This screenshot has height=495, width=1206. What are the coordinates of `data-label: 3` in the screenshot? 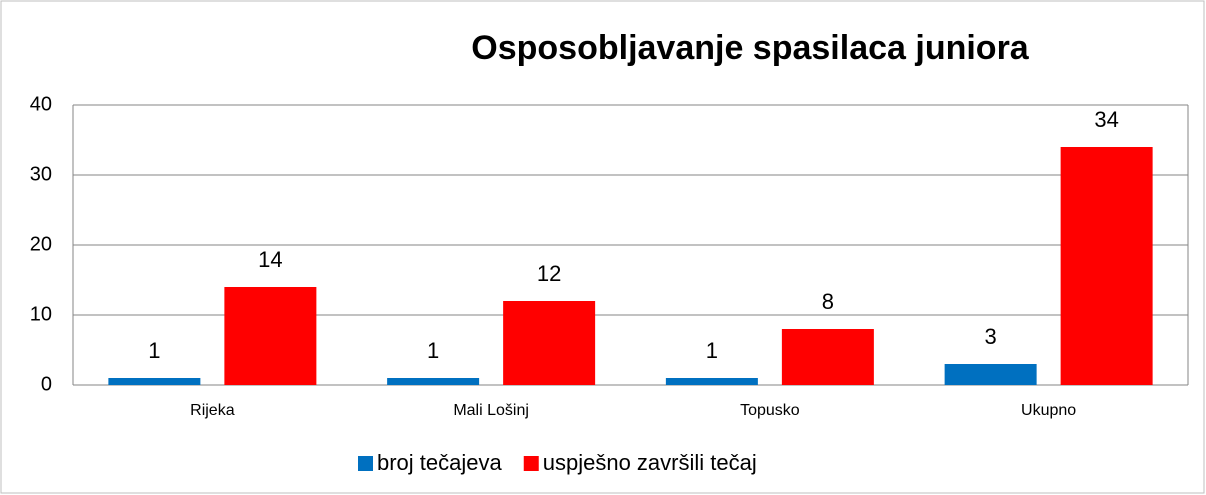 It's located at (991, 336).